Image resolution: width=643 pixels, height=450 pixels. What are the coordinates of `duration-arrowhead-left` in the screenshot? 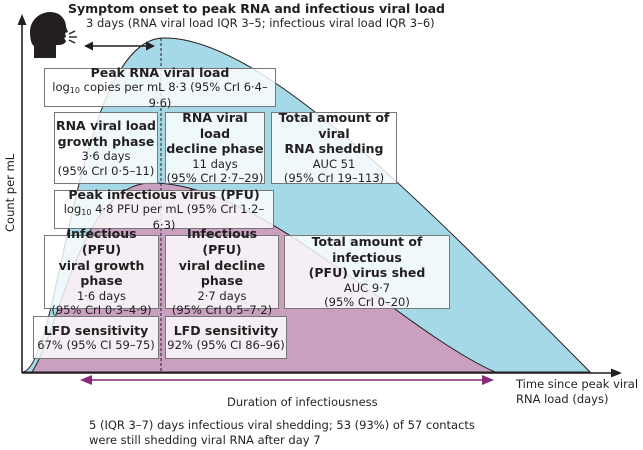 It's located at (86, 380).